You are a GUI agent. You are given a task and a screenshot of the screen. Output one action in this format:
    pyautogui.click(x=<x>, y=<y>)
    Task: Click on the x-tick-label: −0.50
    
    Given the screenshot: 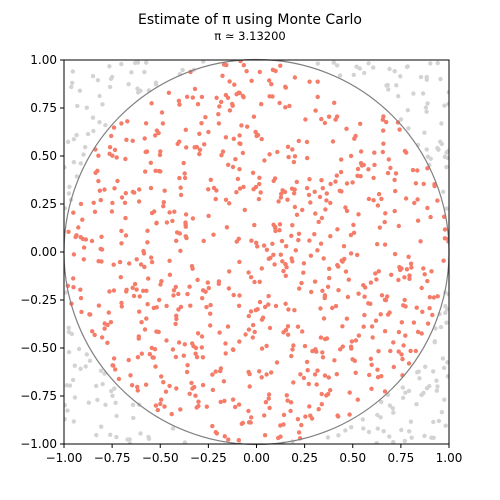 What is the action you would take?
    pyautogui.click(x=160, y=458)
    